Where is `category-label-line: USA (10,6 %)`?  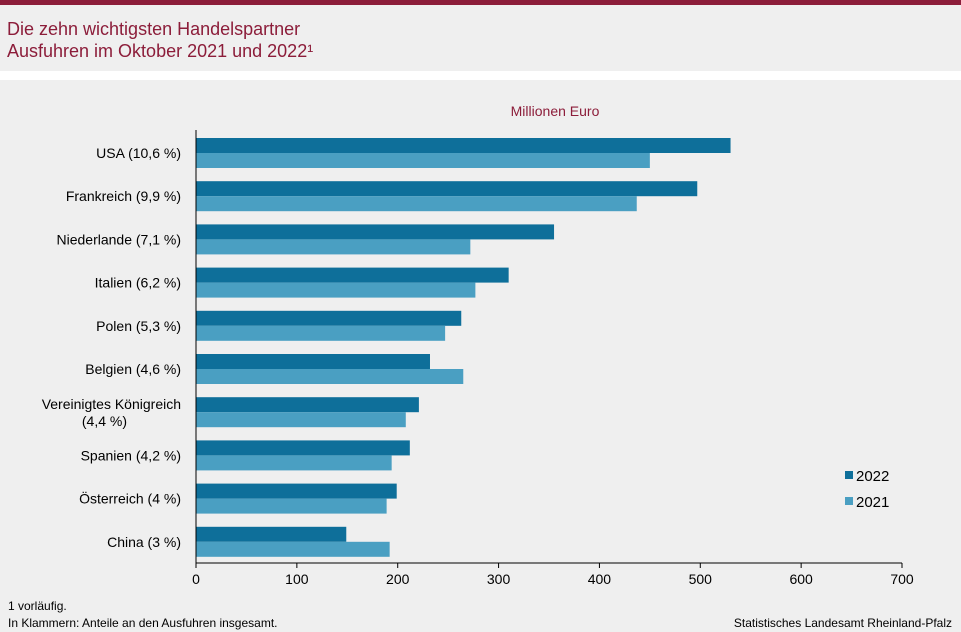
category-label-line: USA (10,6 %) is located at coordinates (138, 153).